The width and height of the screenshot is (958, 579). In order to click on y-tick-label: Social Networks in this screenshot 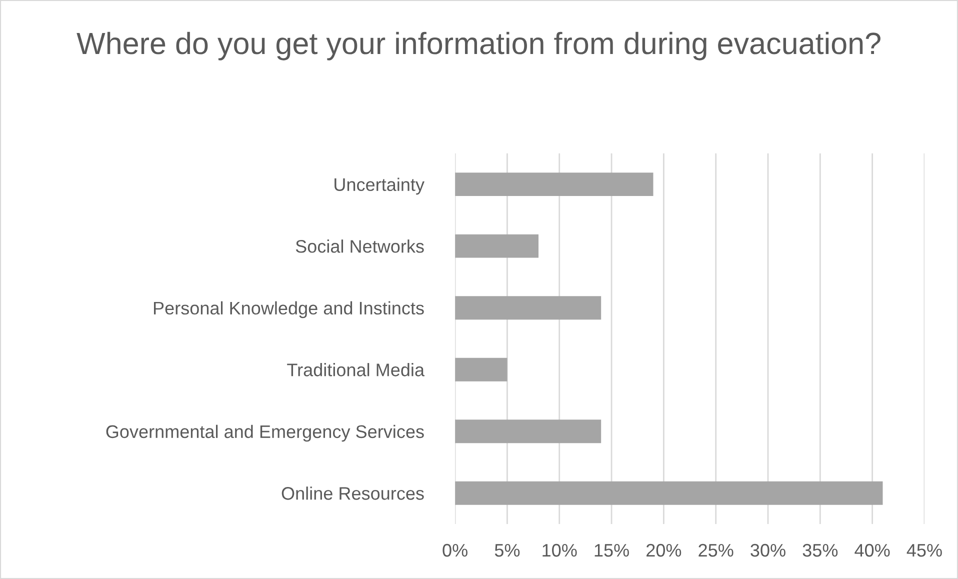, I will do `click(360, 246)`.